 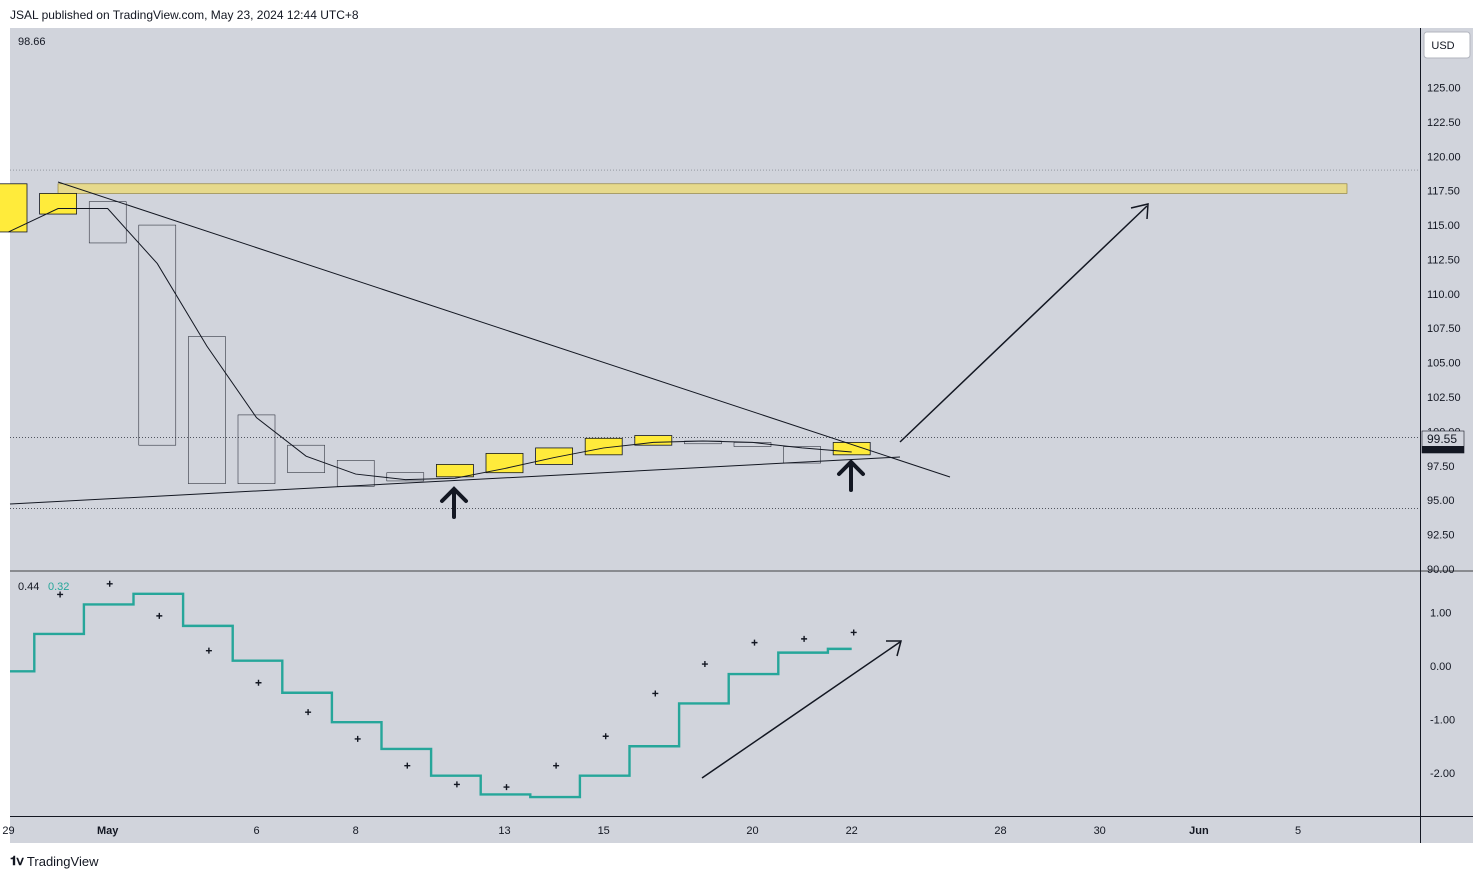 I want to click on currency-button, so click(x=1447, y=45).